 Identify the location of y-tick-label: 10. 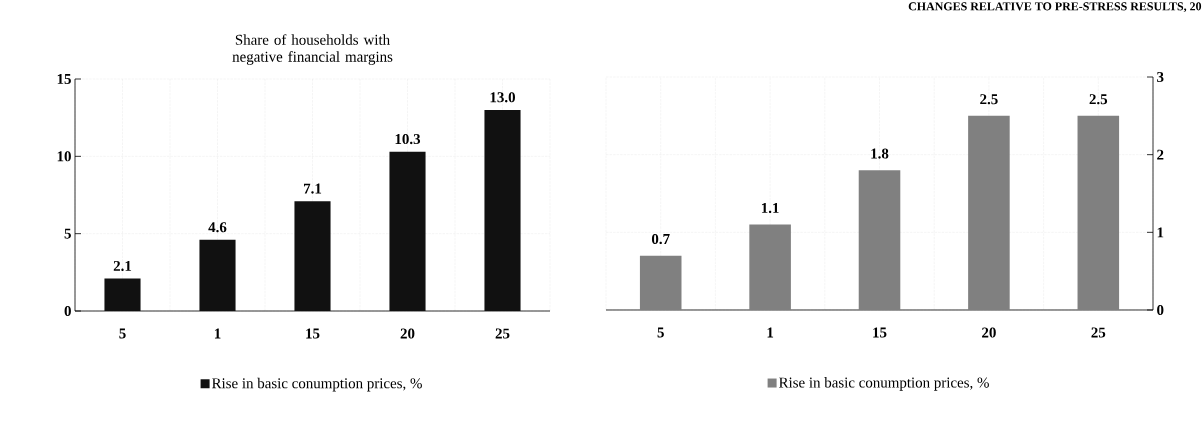
(64, 156).